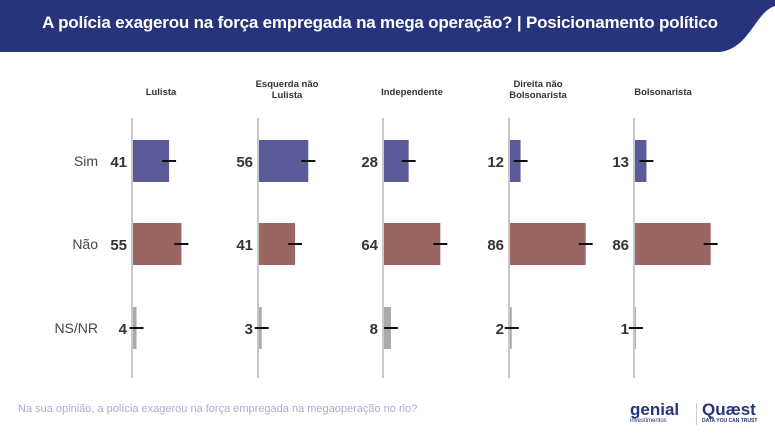  I want to click on data-label: 4, so click(123, 329).